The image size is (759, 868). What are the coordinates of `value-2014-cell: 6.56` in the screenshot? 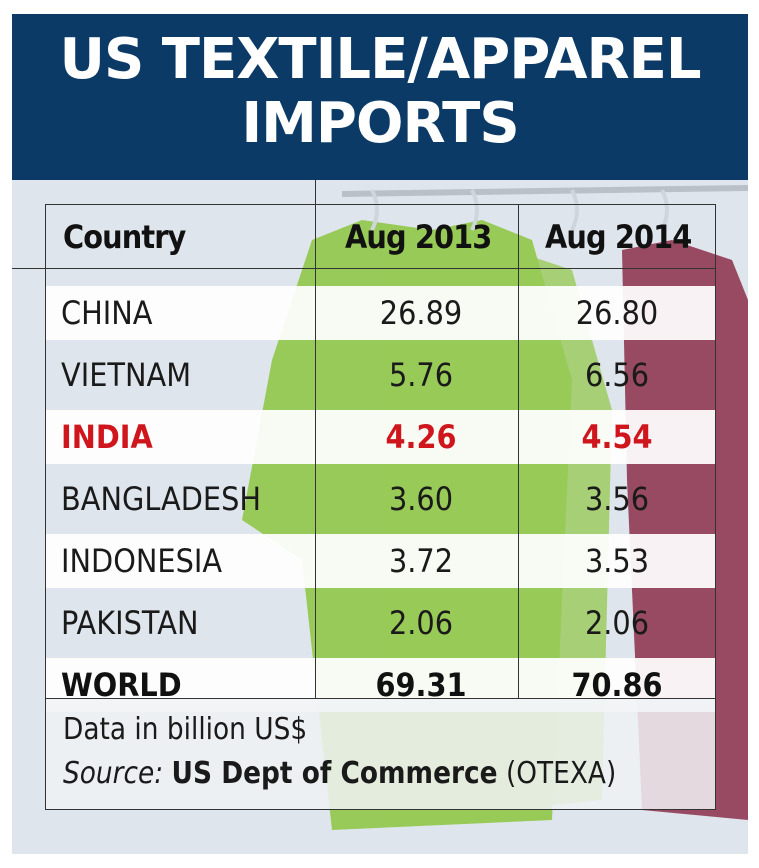 It's located at (617, 375).